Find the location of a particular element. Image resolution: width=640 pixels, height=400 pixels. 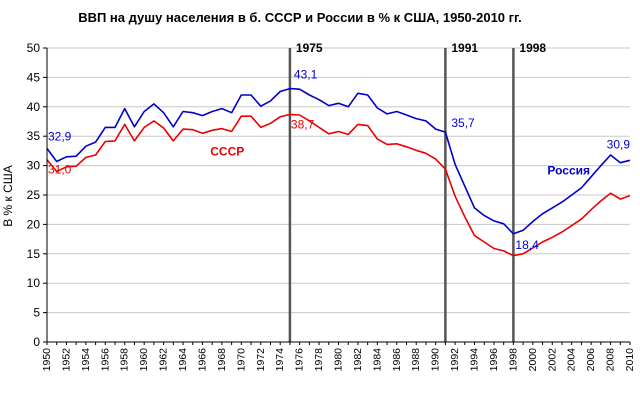

data-label: 31,0 is located at coordinates (60, 170).